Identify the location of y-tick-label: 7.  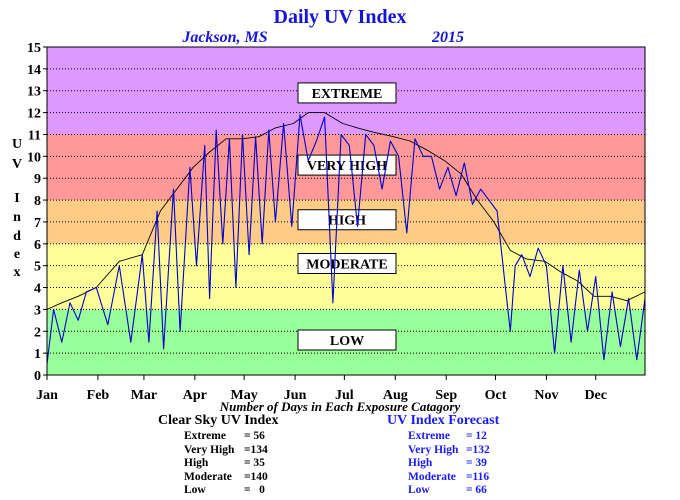
(37, 223).